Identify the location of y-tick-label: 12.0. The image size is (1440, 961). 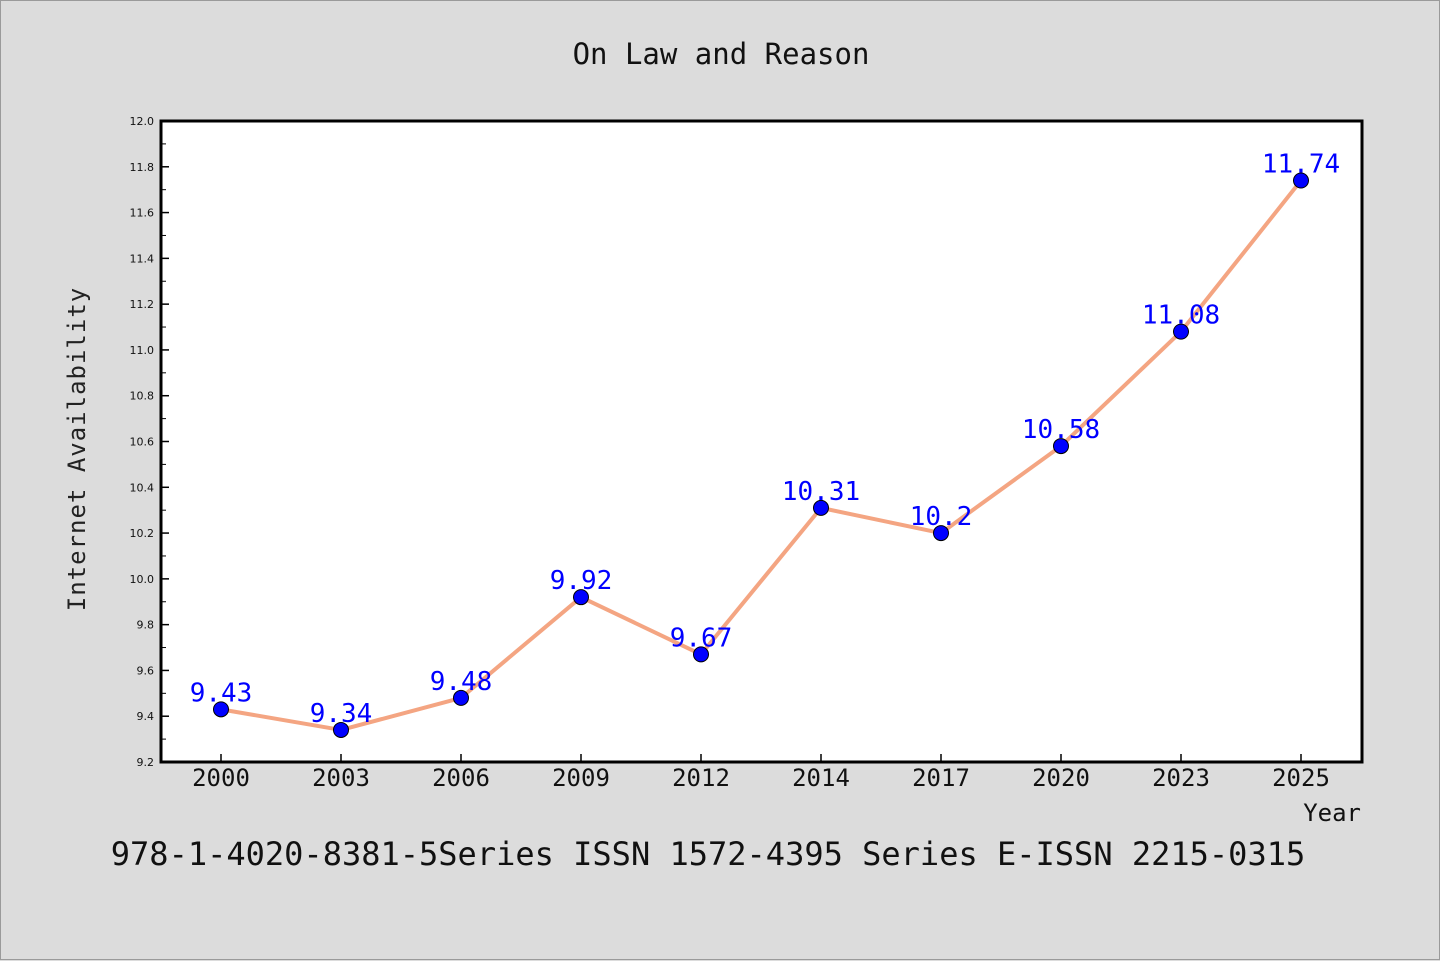
(142, 121).